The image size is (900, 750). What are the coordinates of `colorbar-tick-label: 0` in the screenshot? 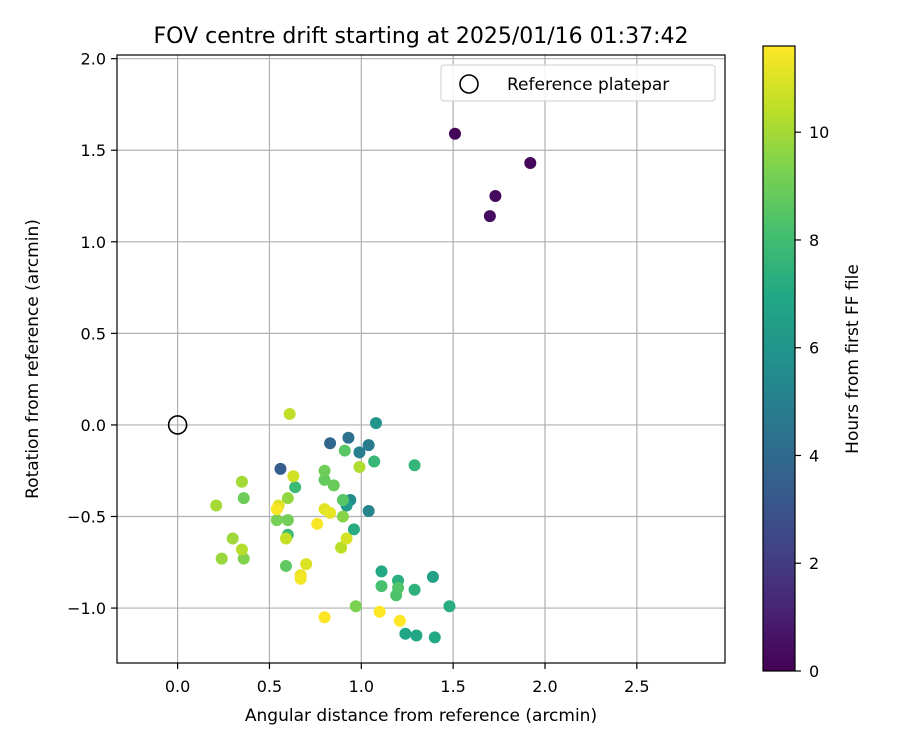 It's located at (814, 671).